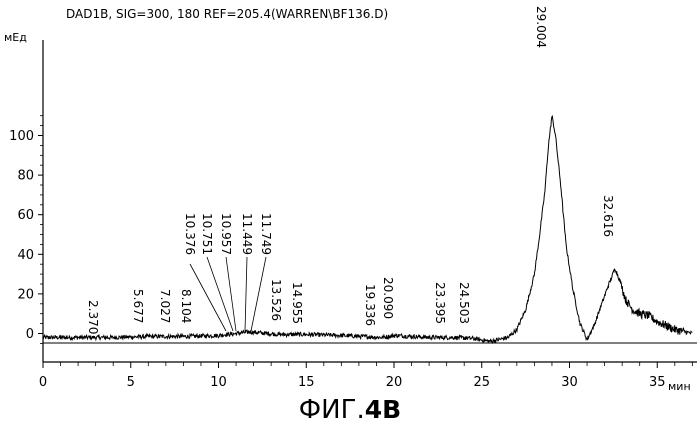 This screenshot has width=700, height=425. What do you see at coordinates (25, 255) in the screenshot?
I see `y-tick-label: 40` at bounding box center [25, 255].